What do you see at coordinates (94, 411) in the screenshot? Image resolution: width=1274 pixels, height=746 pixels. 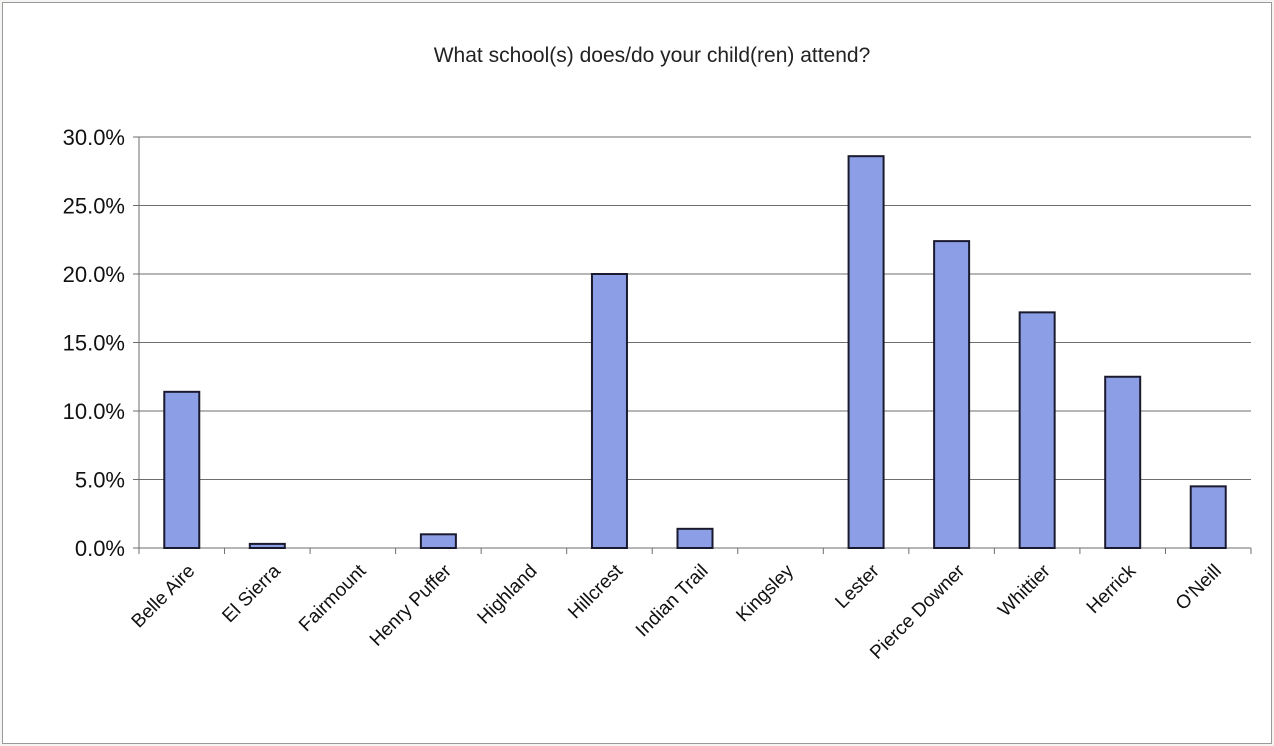 I see `y-tick-label: 10.0%` at bounding box center [94, 411].